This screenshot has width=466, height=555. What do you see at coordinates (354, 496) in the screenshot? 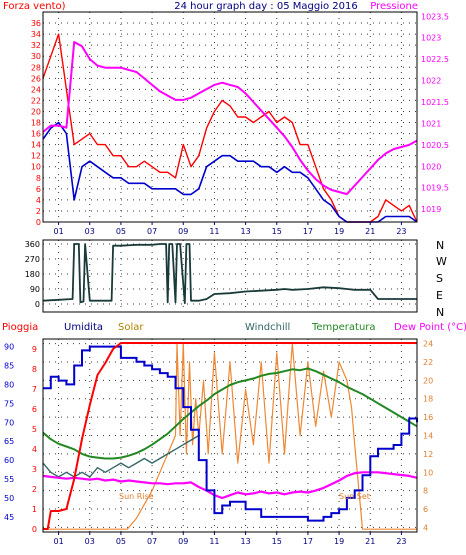
I see `sunset-label: Sun Set` at bounding box center [354, 496].